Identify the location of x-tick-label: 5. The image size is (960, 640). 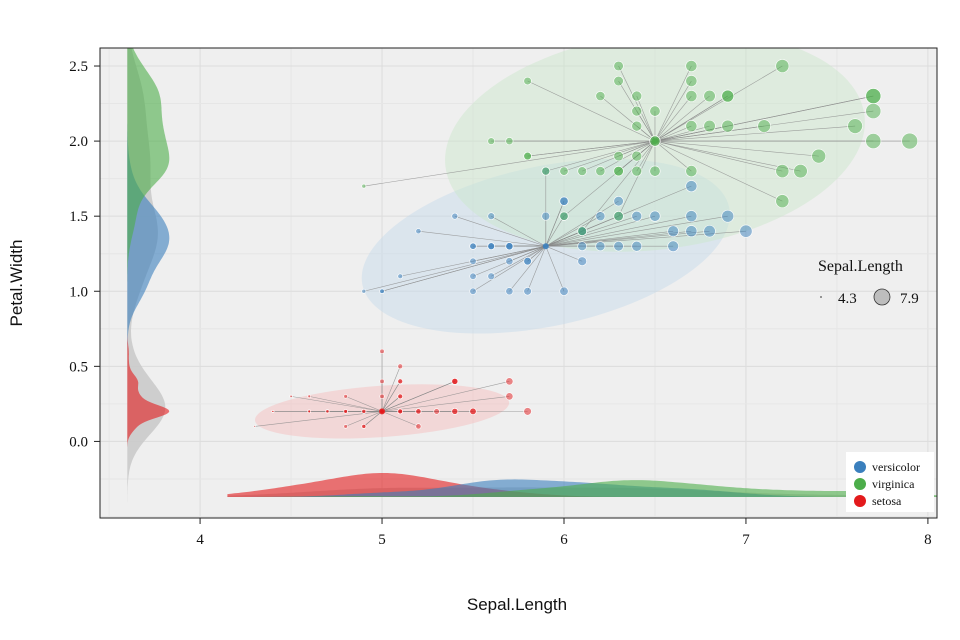
(382, 540).